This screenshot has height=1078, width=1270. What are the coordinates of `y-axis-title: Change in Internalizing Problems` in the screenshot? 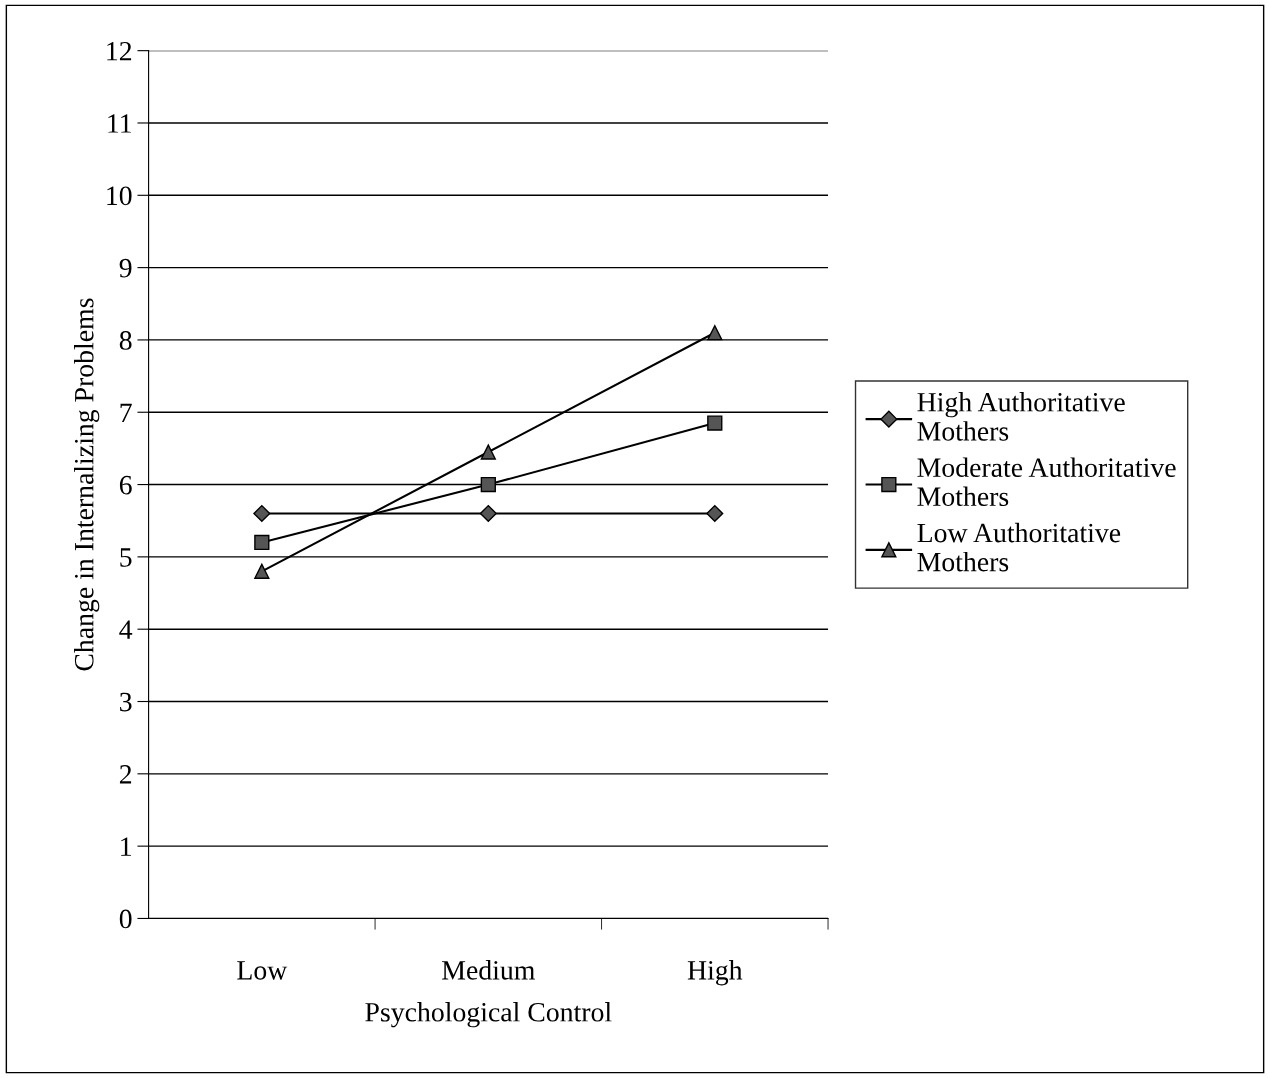 It's located at (87, 484).